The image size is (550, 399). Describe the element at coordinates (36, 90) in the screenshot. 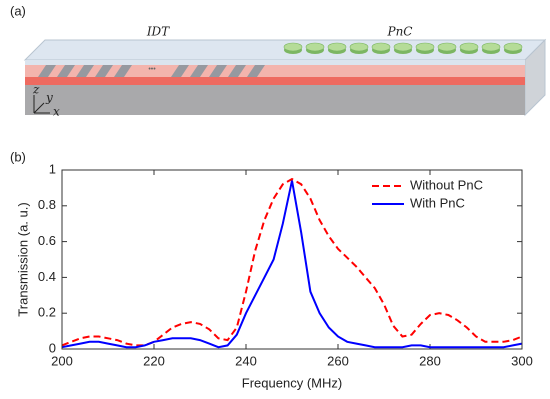

I see `axis-z: z` at that location.